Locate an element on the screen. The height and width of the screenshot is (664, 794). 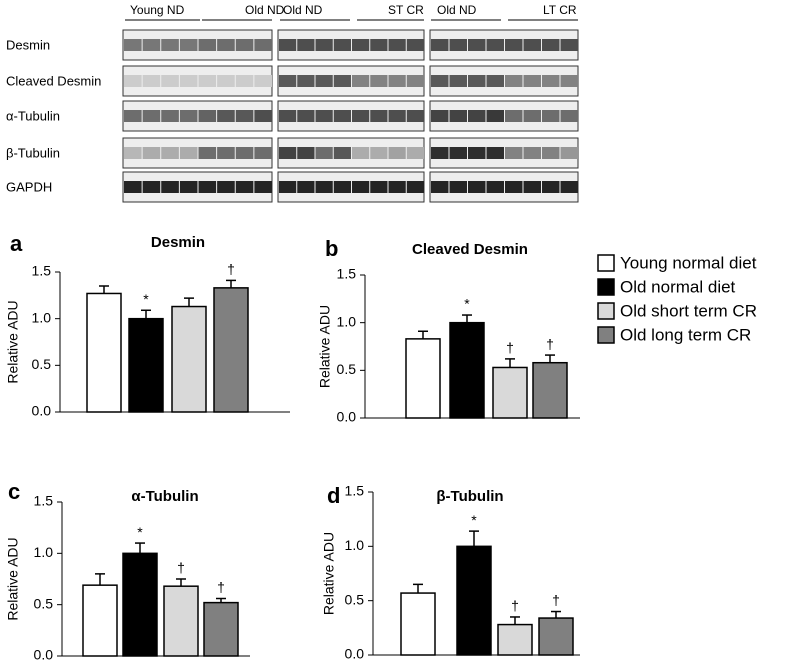
panel-label: a is located at coordinates (16, 243).